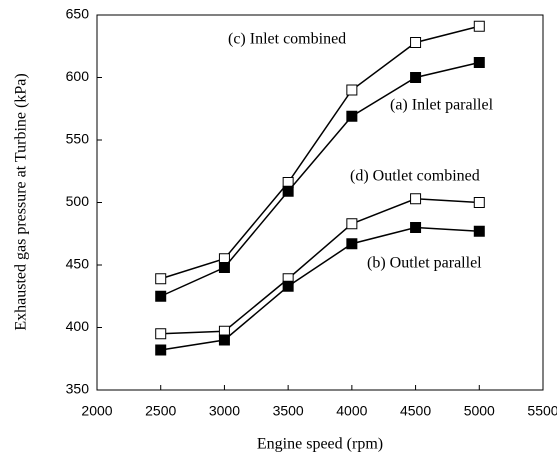 The image size is (557, 462). What do you see at coordinates (78, 326) in the screenshot?
I see `y-tick-label: 400` at bounding box center [78, 326].